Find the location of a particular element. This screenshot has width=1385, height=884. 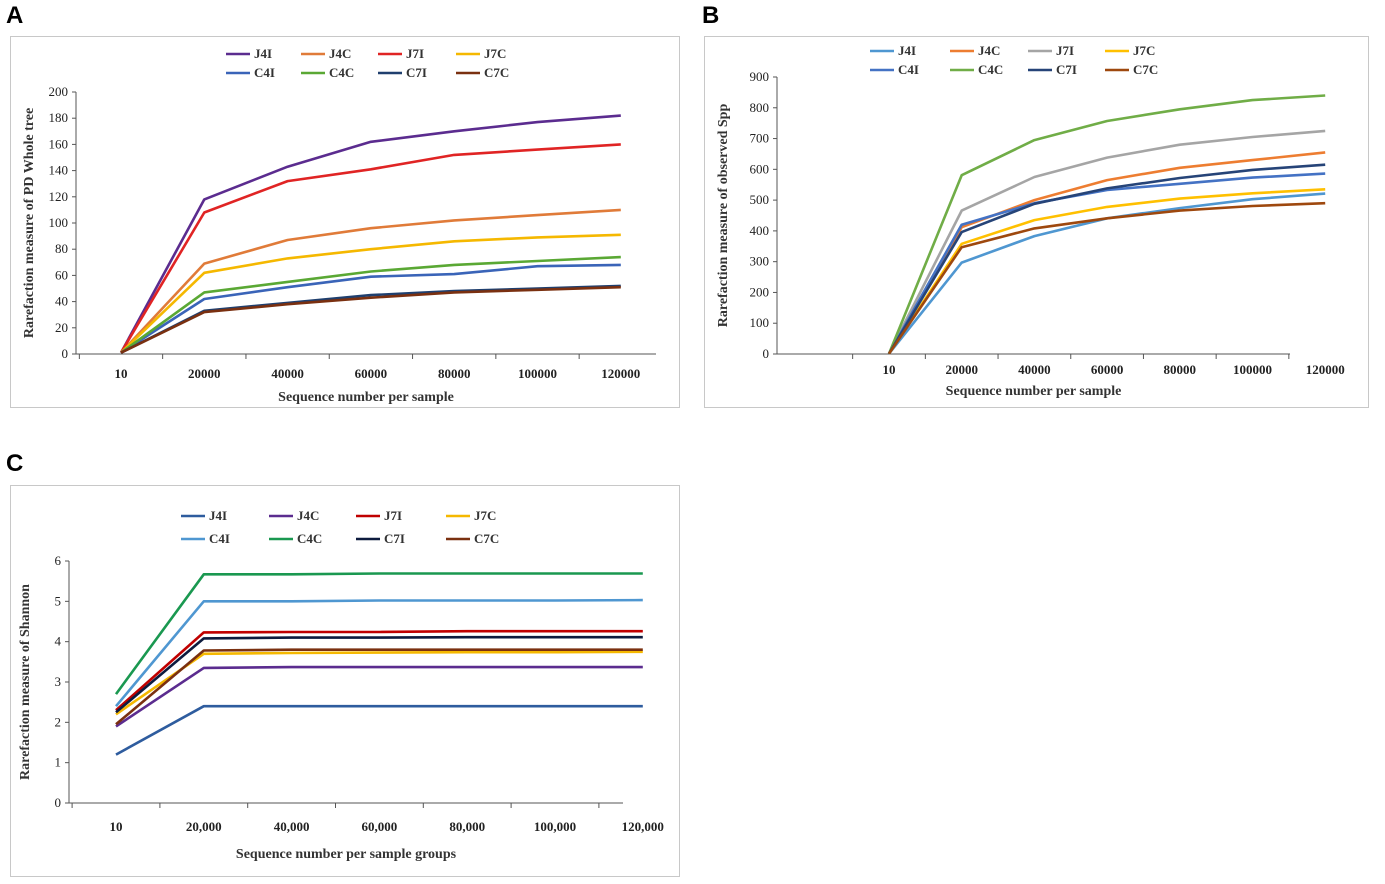

x-axis-title: Sequence number per sample groups is located at coordinates (346, 854).